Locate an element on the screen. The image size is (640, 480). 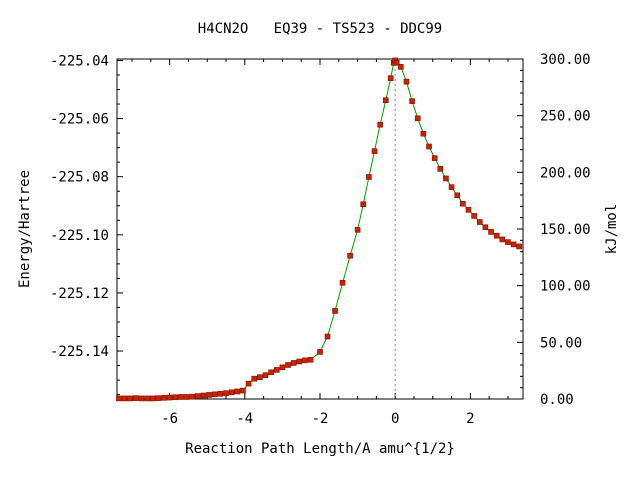
x-tick-label: 0 is located at coordinates (395, 419).